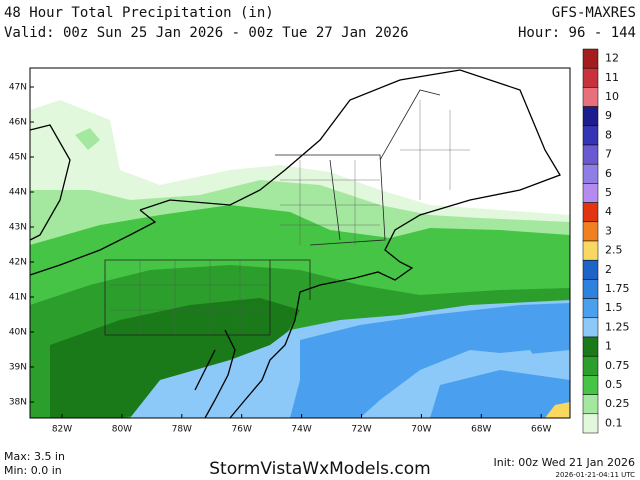  I want to click on legend-label: 0.25, so click(617, 403).